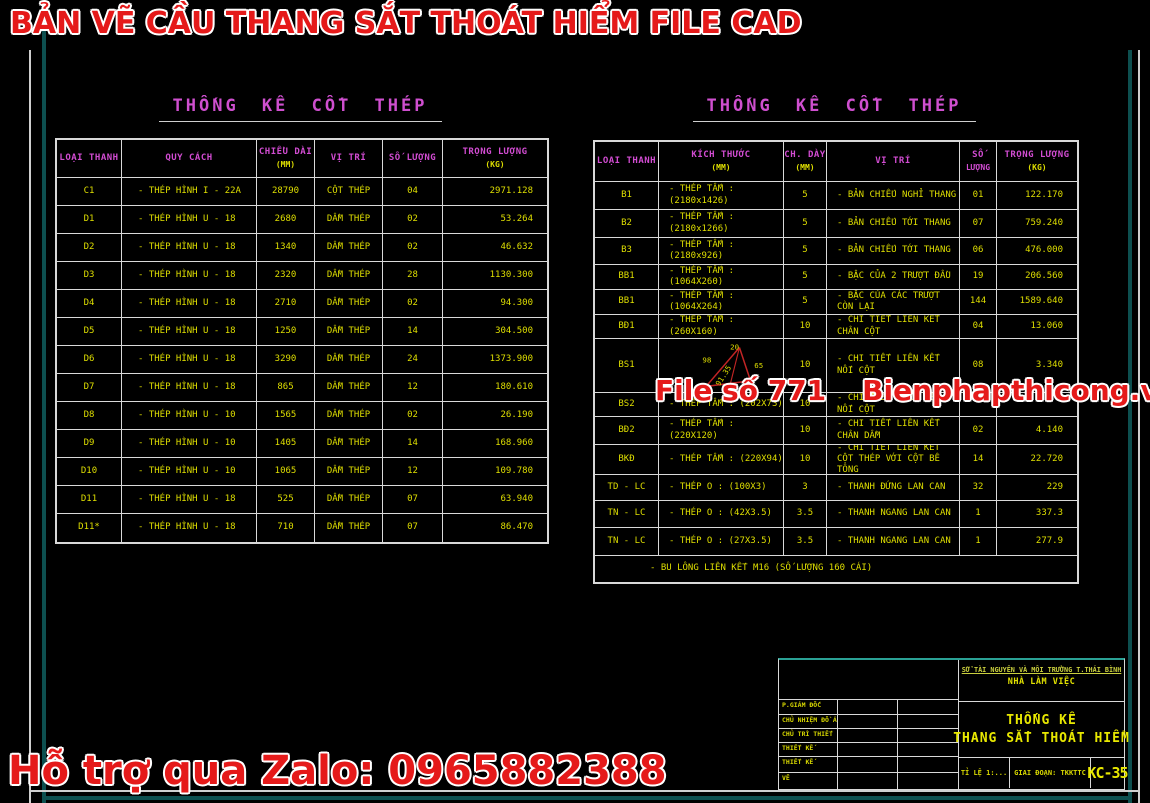  I want to click on table-cell: 337.3, so click(1037, 514).